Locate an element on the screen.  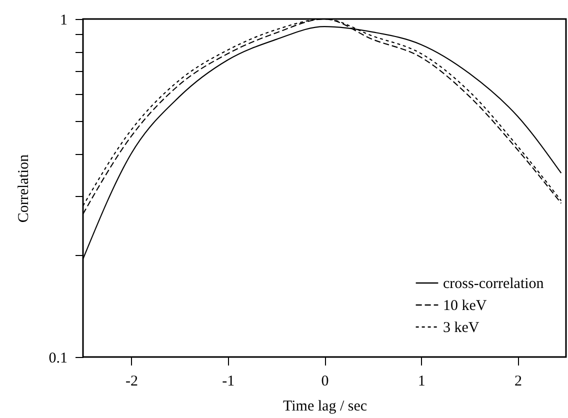
x-tick-label: 2 is located at coordinates (518, 382).